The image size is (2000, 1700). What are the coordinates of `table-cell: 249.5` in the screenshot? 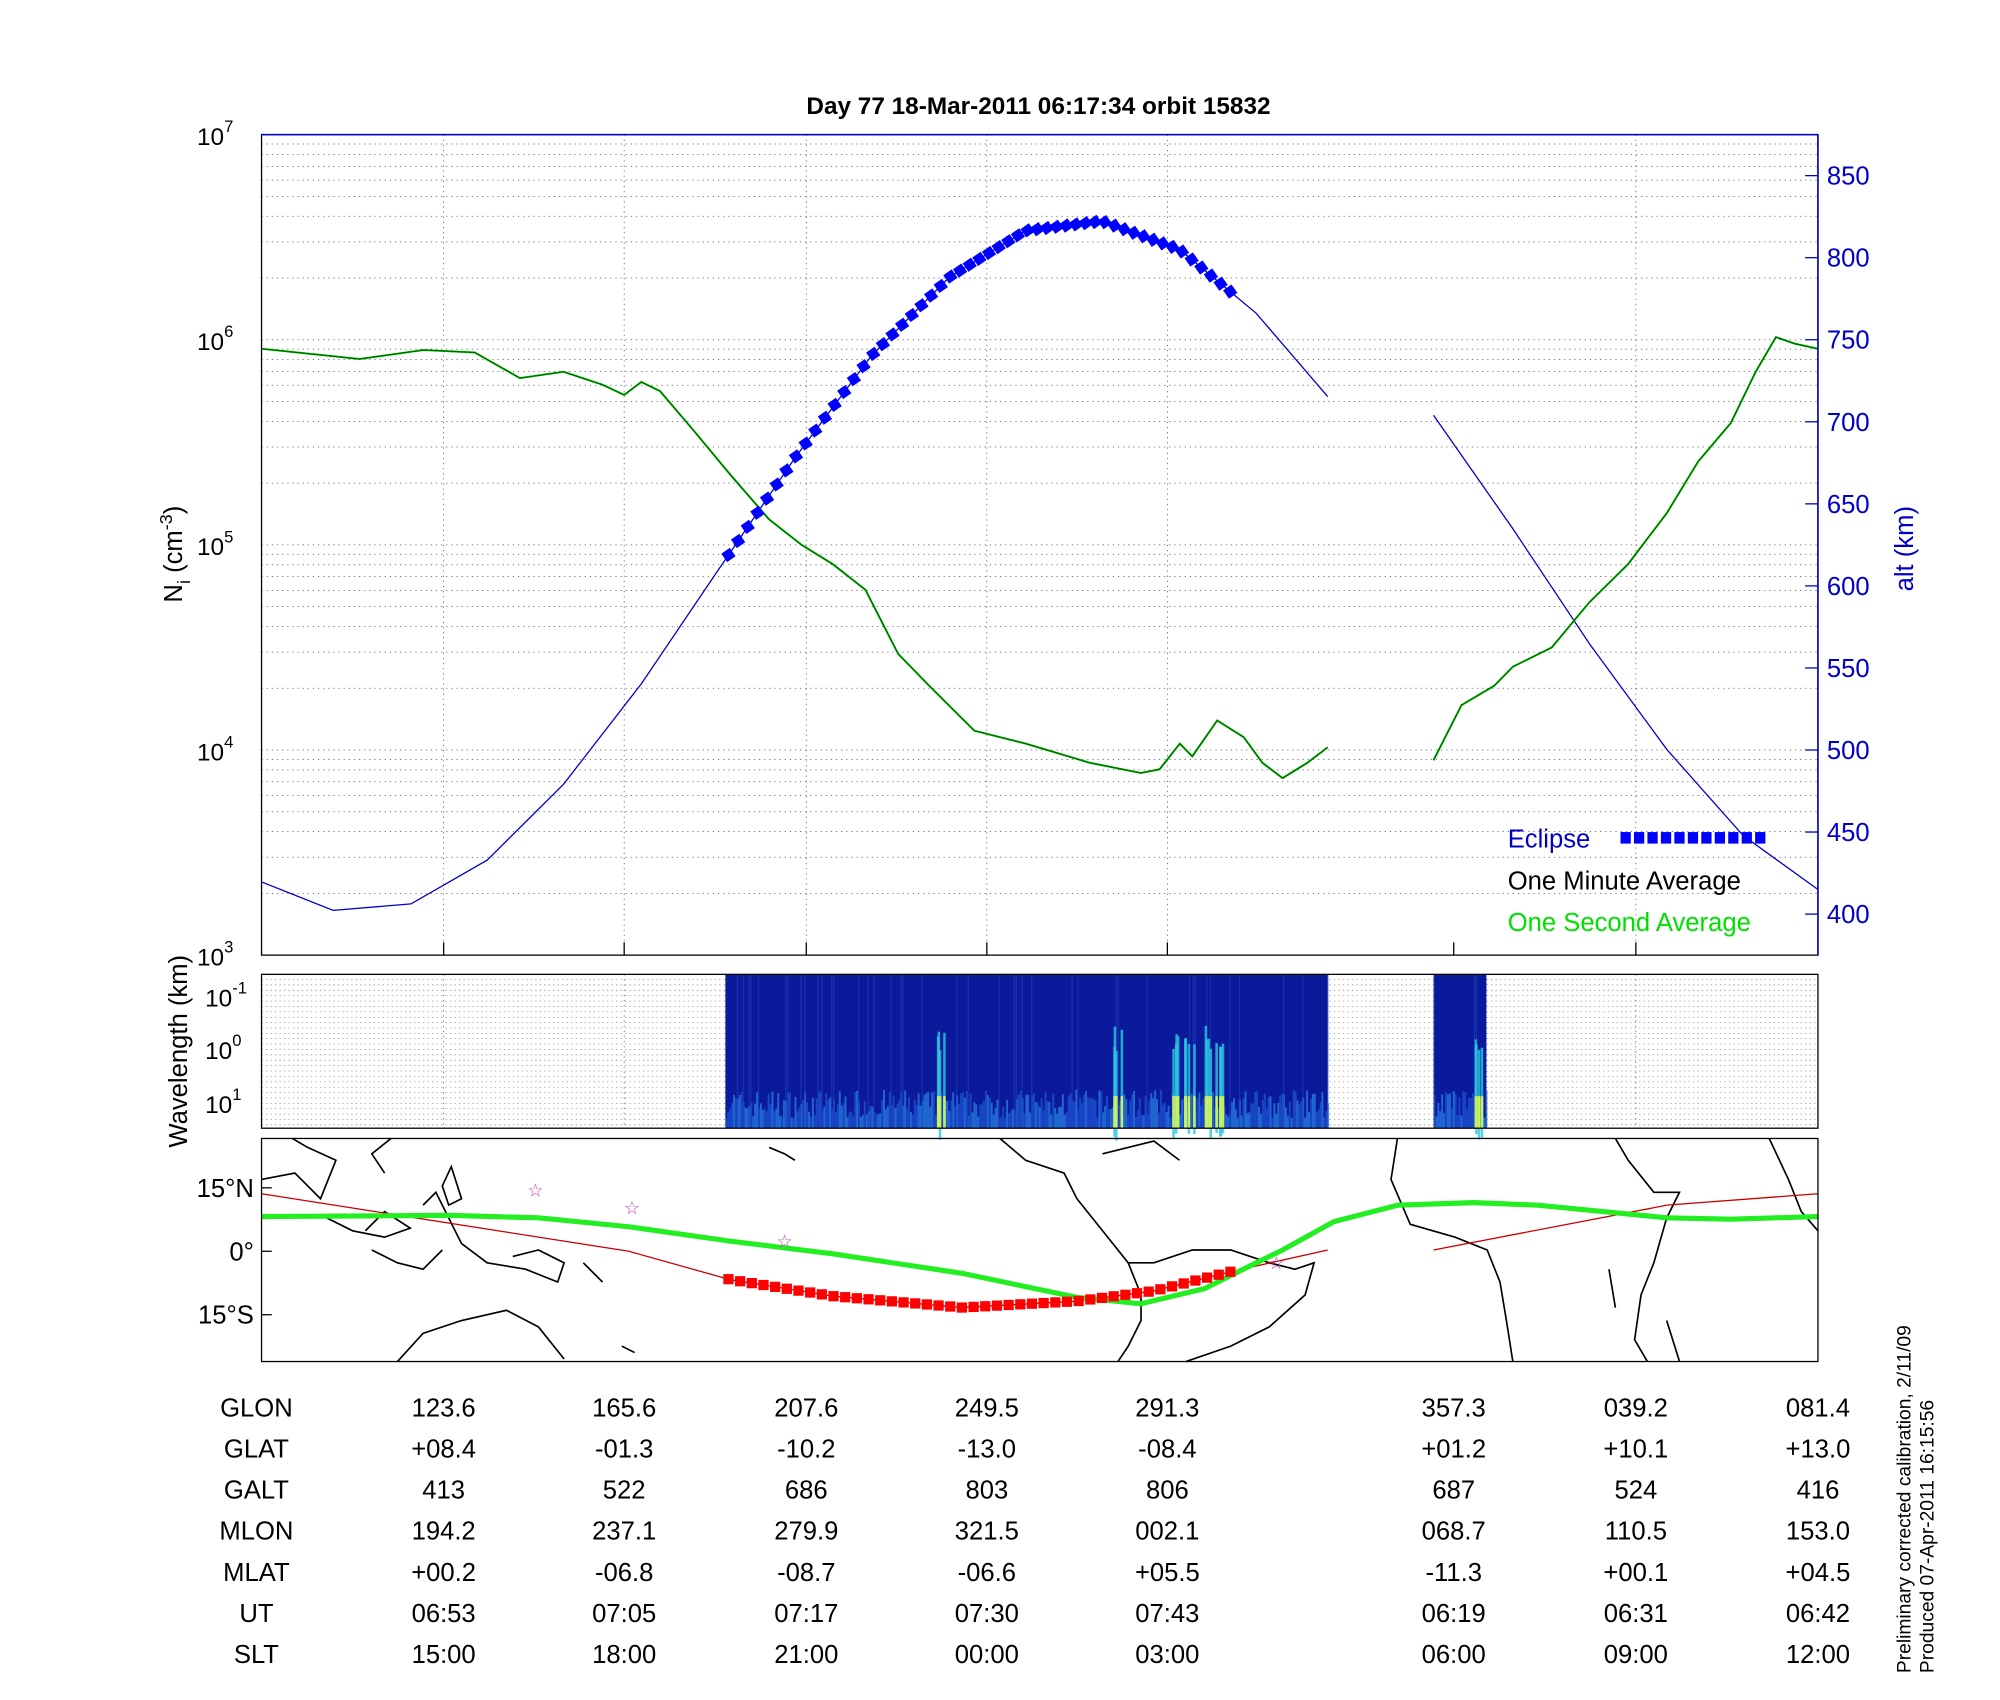 It's located at (987, 1409).